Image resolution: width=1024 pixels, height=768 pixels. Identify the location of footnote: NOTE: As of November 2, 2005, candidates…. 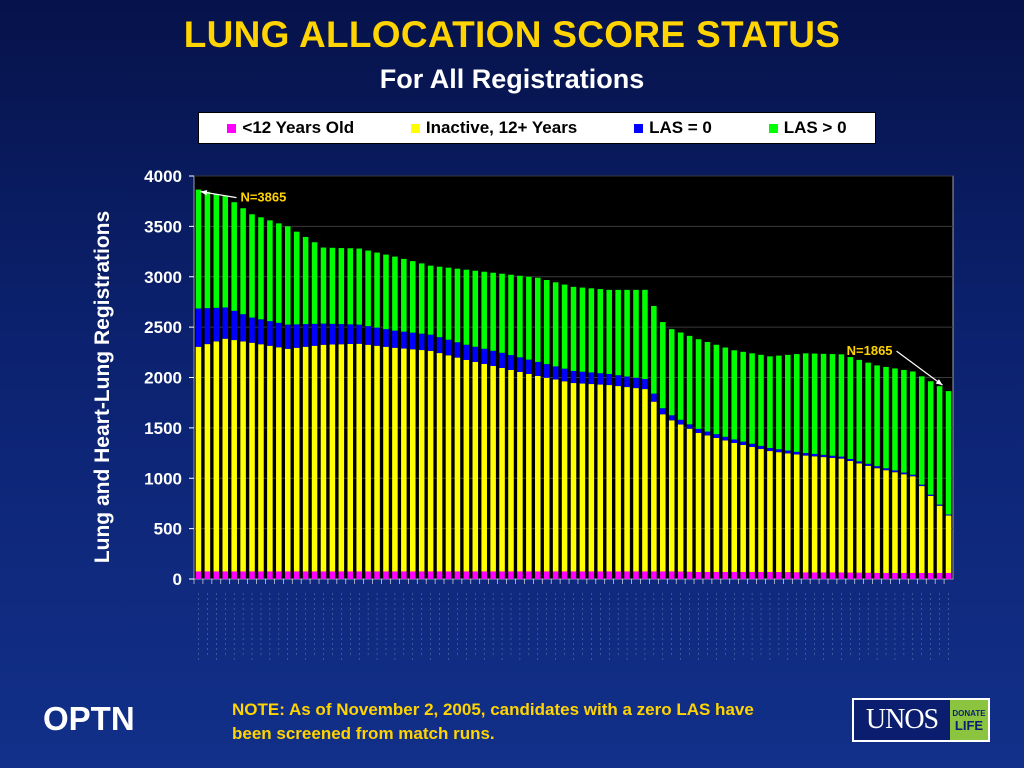
(493, 721).